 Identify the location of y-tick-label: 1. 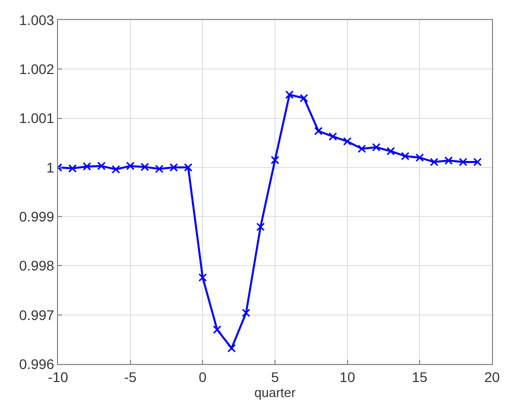
(50, 167).